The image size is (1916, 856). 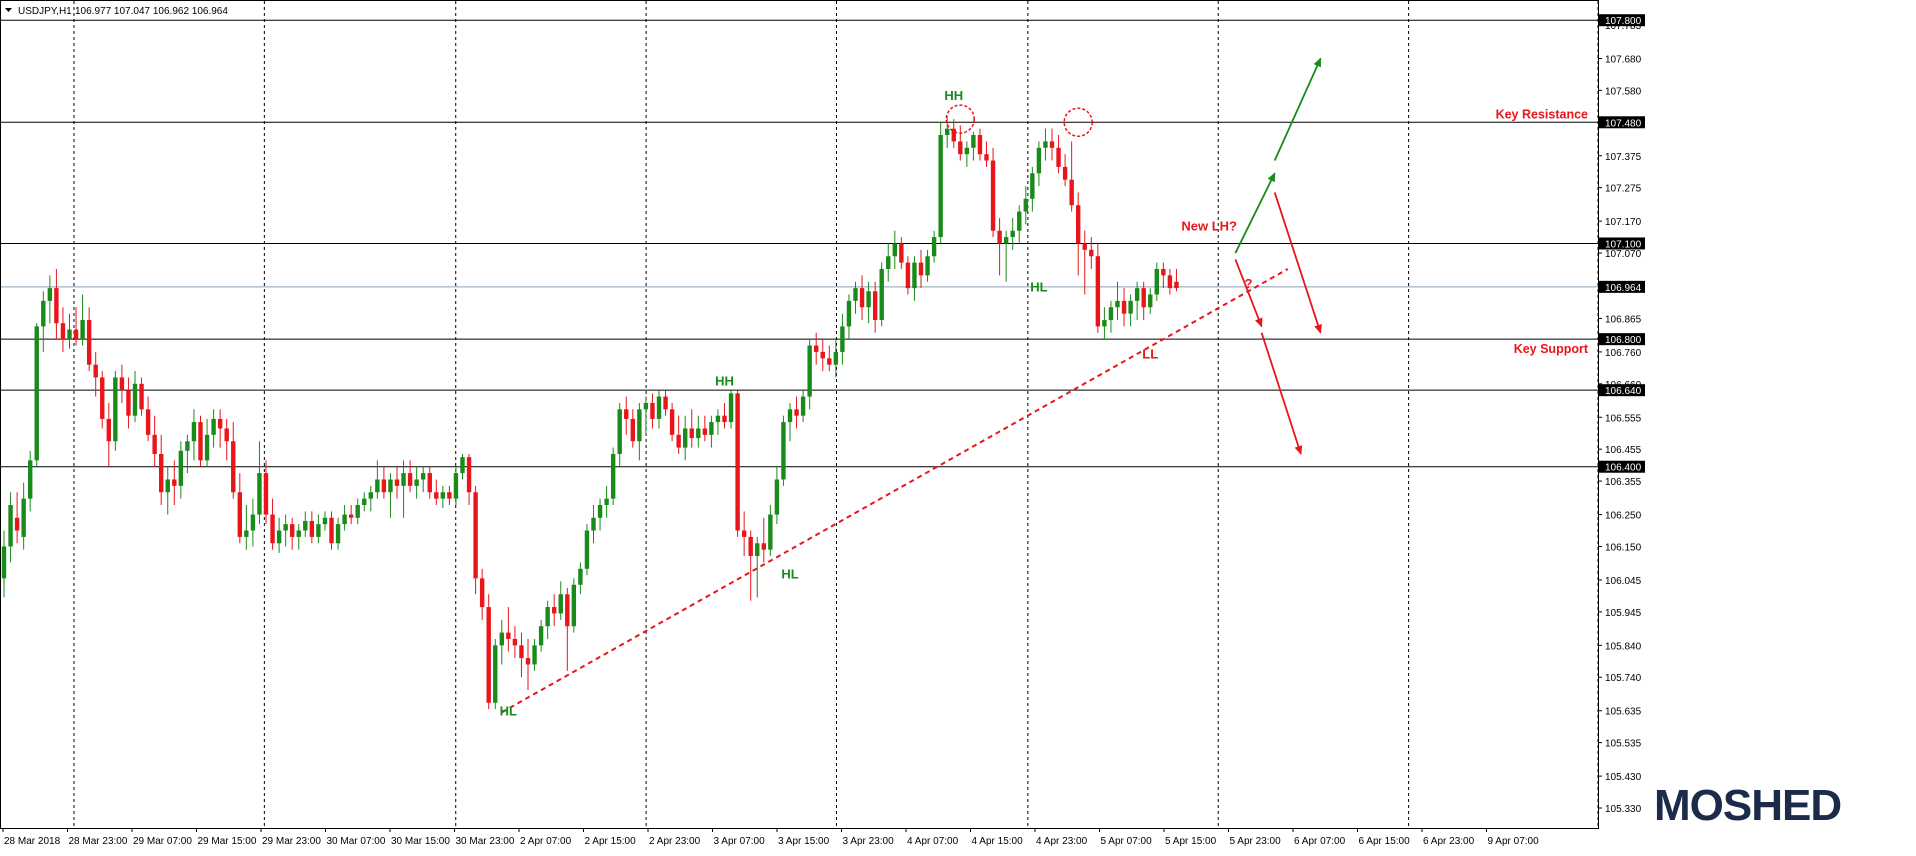 I want to click on level-tag-label: 106.800, so click(x=1623, y=340).